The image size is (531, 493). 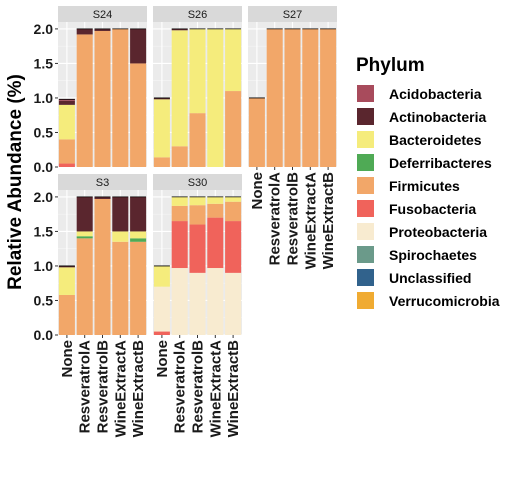 I want to click on y-tick-label: 0.5, so click(x=44, y=300).